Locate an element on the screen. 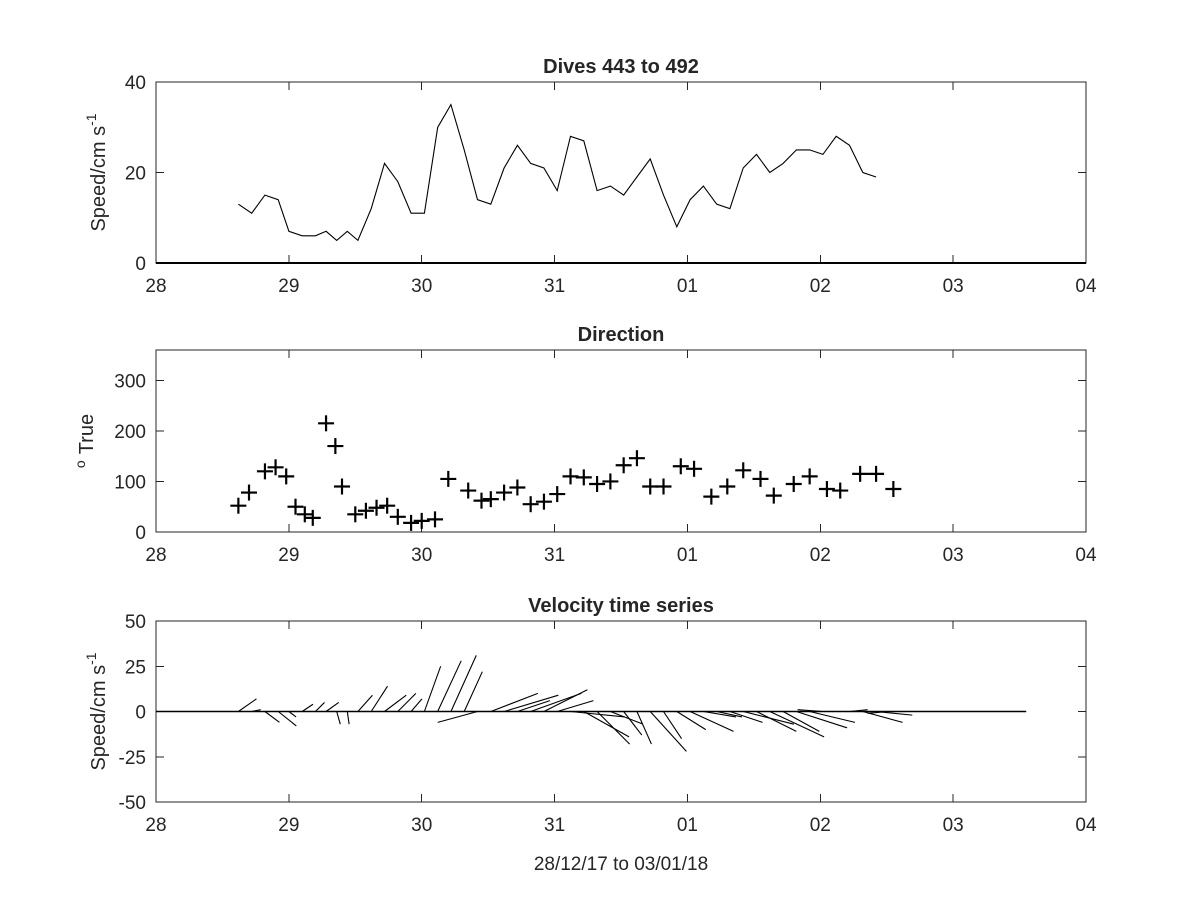 The image size is (1200, 905). x-axis-label: 28/12/17 to 03/01/18 is located at coordinates (621, 864).